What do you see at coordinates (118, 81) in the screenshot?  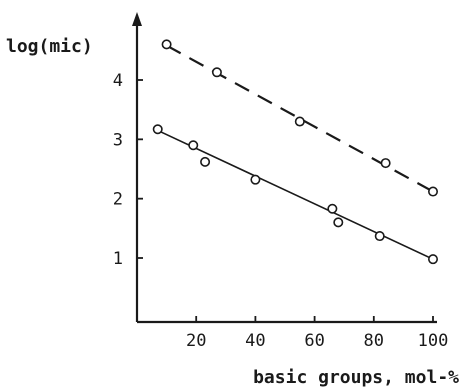 I see `y-tick-label-4: 4` at bounding box center [118, 81].